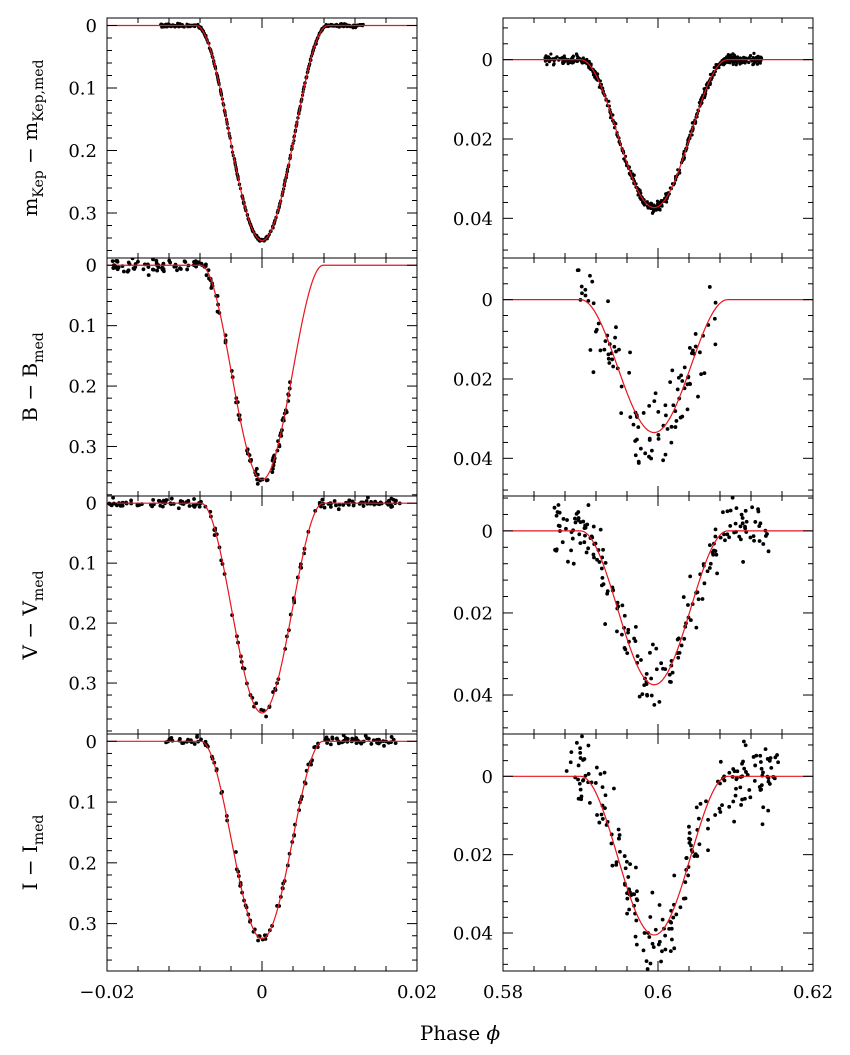 The width and height of the screenshot is (850, 1055). I want to click on panel-secondary-i: 0 0.02 0.04 0.58 0.6 0.62, so click(643, 868).